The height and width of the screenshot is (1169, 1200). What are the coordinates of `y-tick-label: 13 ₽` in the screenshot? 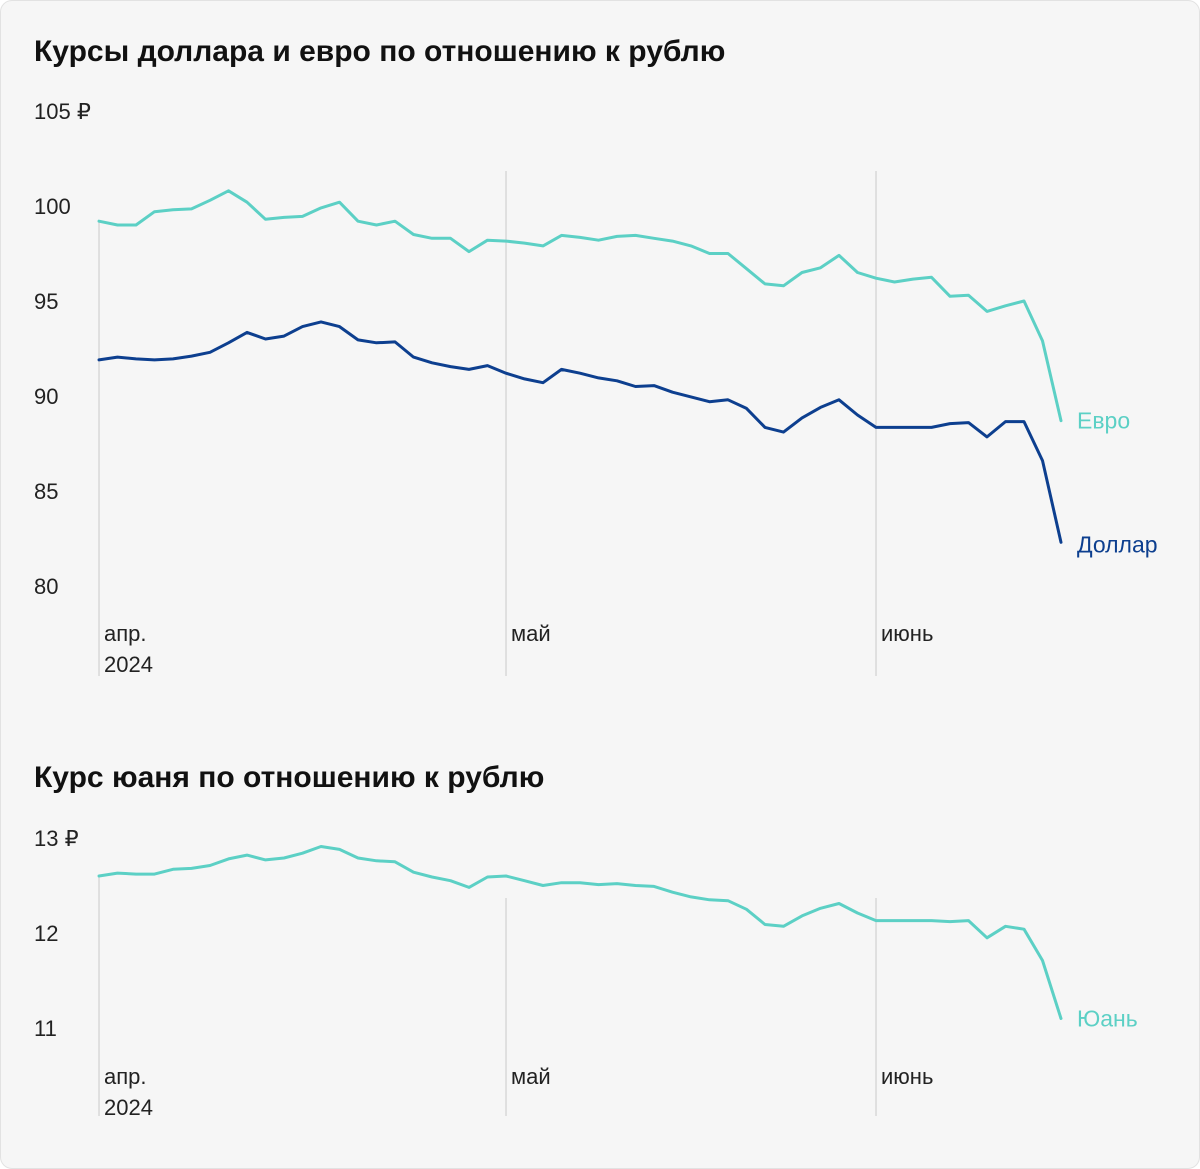 It's located at (56, 838).